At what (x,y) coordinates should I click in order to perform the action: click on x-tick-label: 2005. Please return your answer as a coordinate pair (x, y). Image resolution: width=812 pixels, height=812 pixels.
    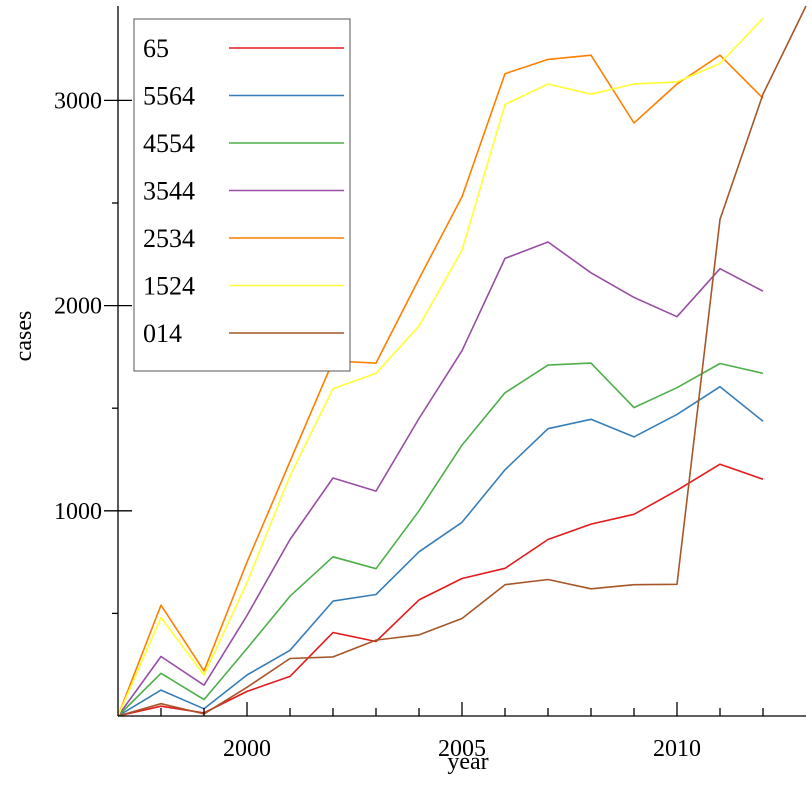
    Looking at the image, I should click on (462, 749).